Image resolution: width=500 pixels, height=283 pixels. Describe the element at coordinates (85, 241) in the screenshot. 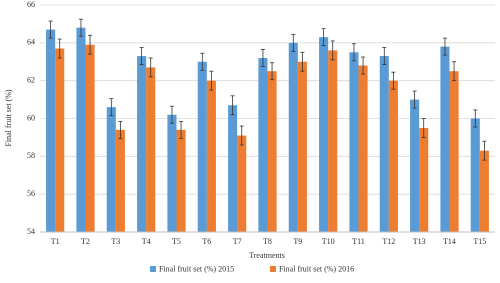

I see `x-tick-label: T2` at that location.